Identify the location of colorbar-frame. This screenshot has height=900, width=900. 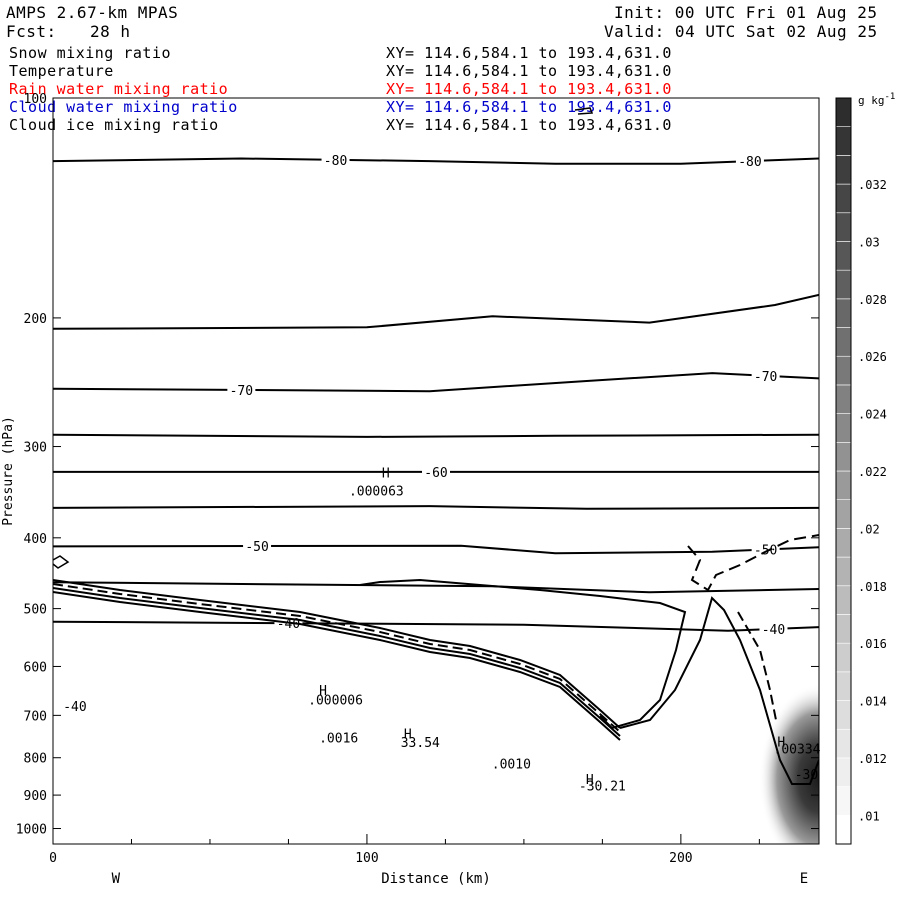
(843, 471).